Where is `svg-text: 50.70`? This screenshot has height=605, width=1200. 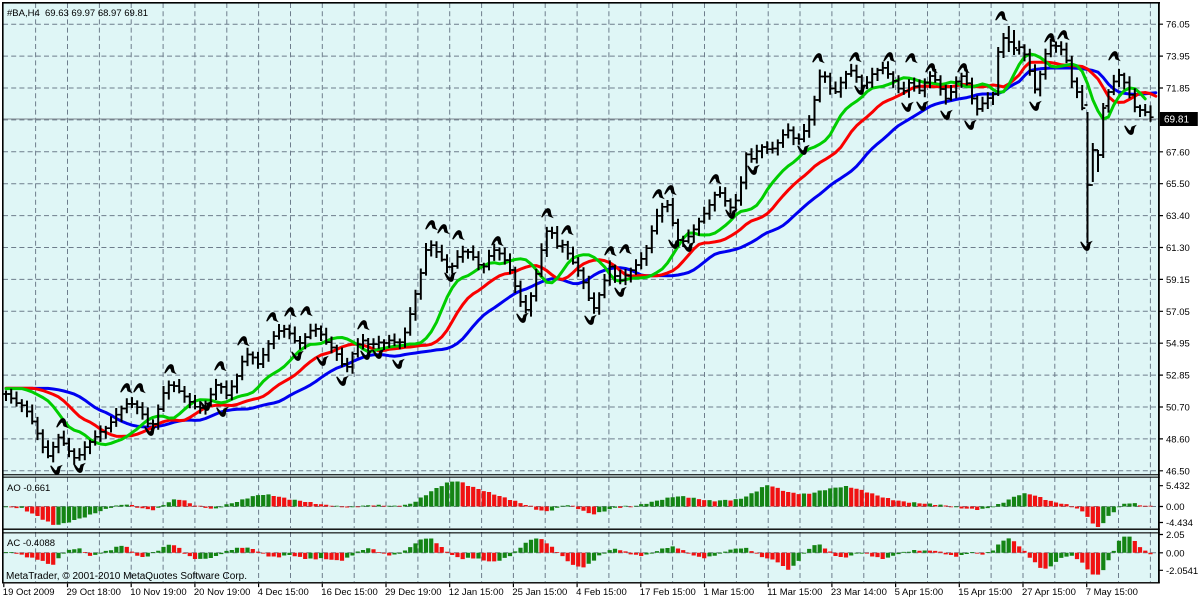 svg-text: 50.70 is located at coordinates (1178, 408).